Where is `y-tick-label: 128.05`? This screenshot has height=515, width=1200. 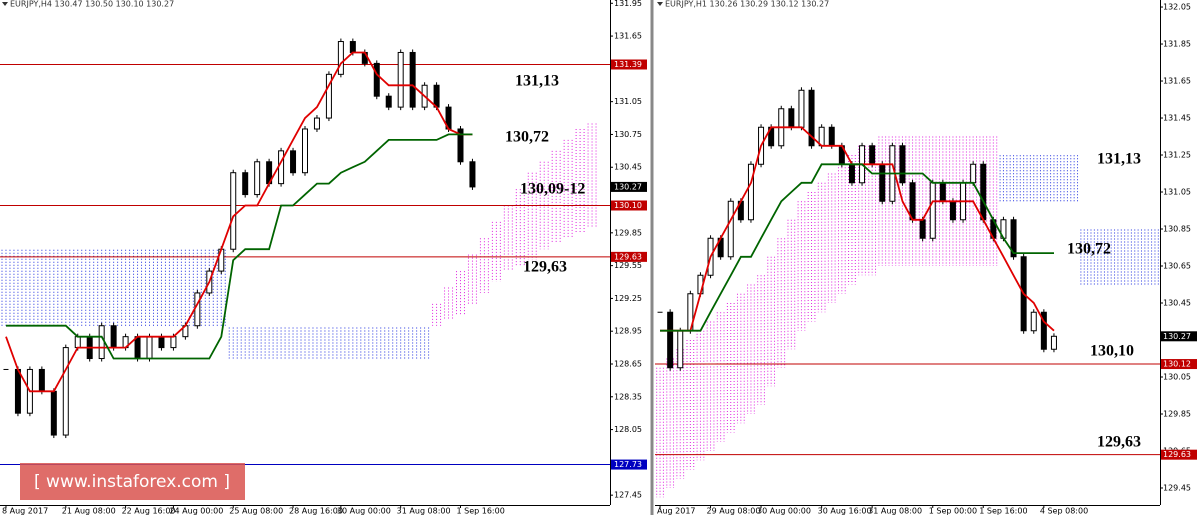
y-tick-label: 128.05 is located at coordinates (628, 429).